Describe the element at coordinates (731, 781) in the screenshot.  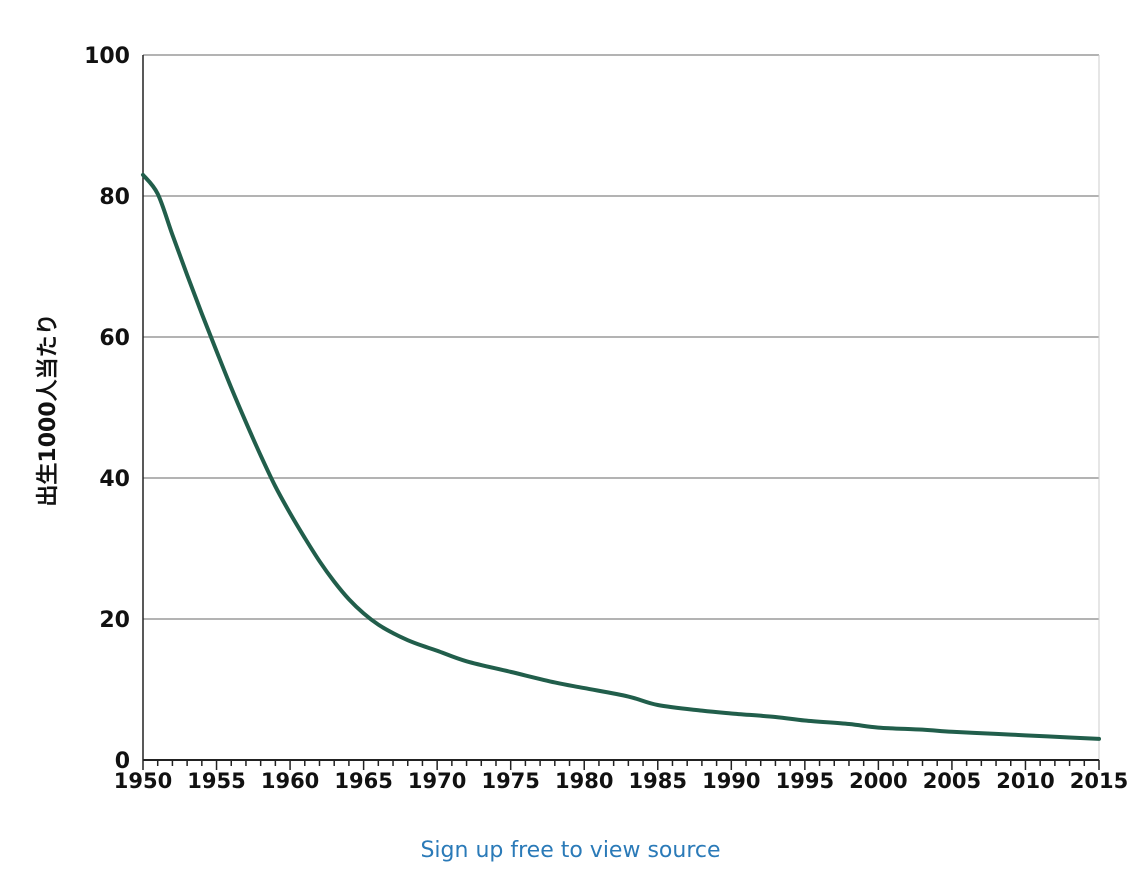
I see `x-tick-label-1990: 1990` at that location.